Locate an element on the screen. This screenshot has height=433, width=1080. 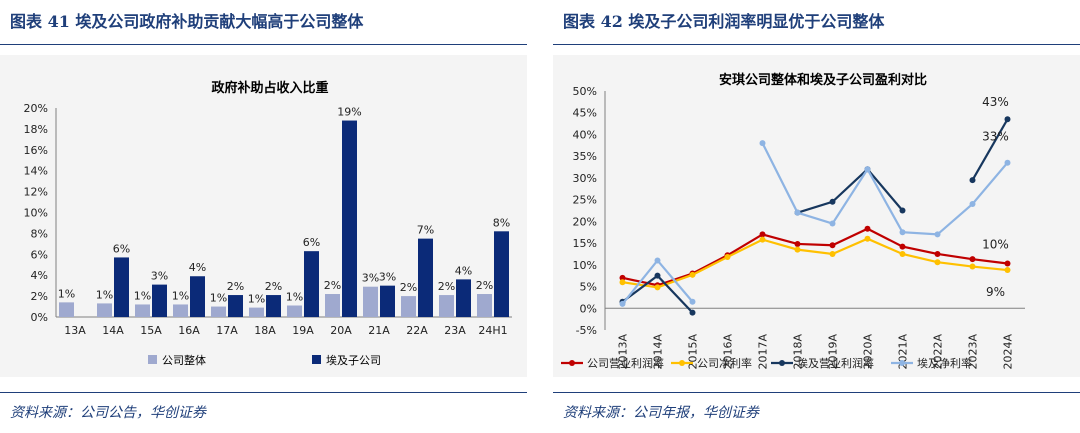
x-tick-label: 2013A is located at coordinates (623, 352).